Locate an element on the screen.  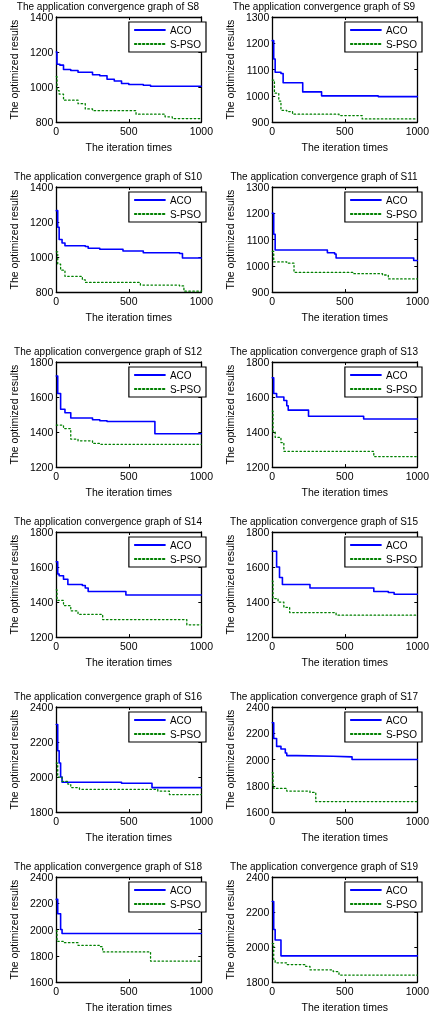
chart-title: The application convergence graph of S14 is located at coordinates (108, 521).